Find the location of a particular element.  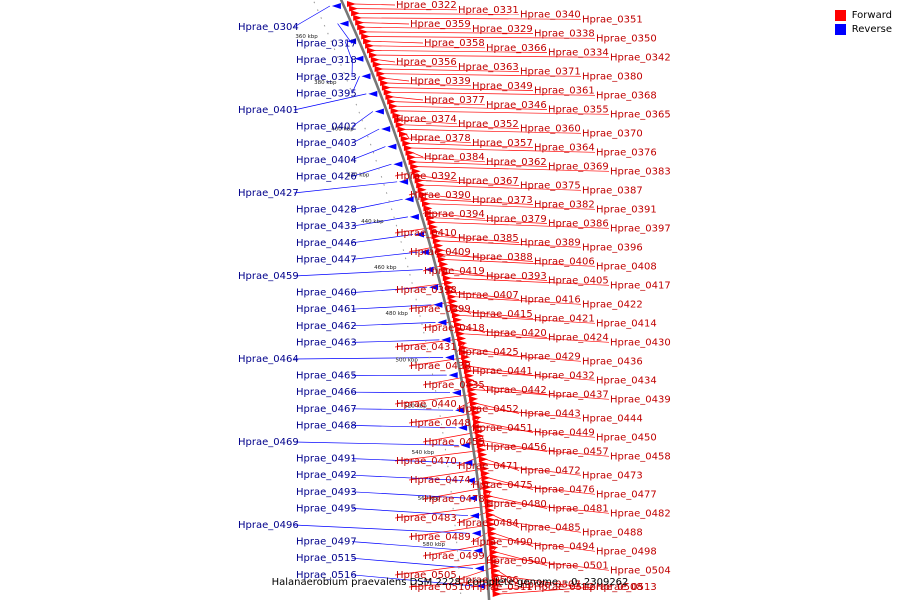

forward-gene-label: Hprae_0458 is located at coordinates (640, 456).